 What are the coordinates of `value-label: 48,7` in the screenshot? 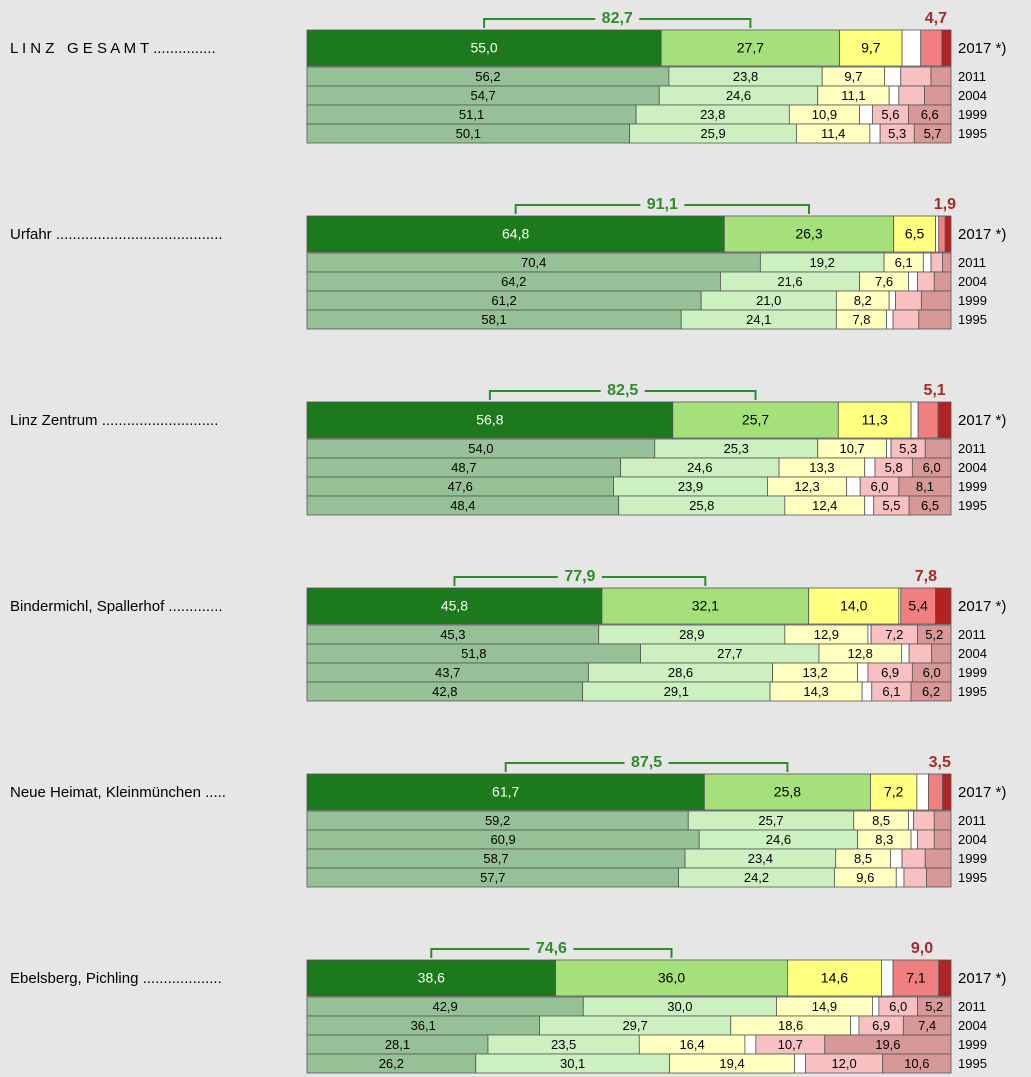 It's located at (463, 467).